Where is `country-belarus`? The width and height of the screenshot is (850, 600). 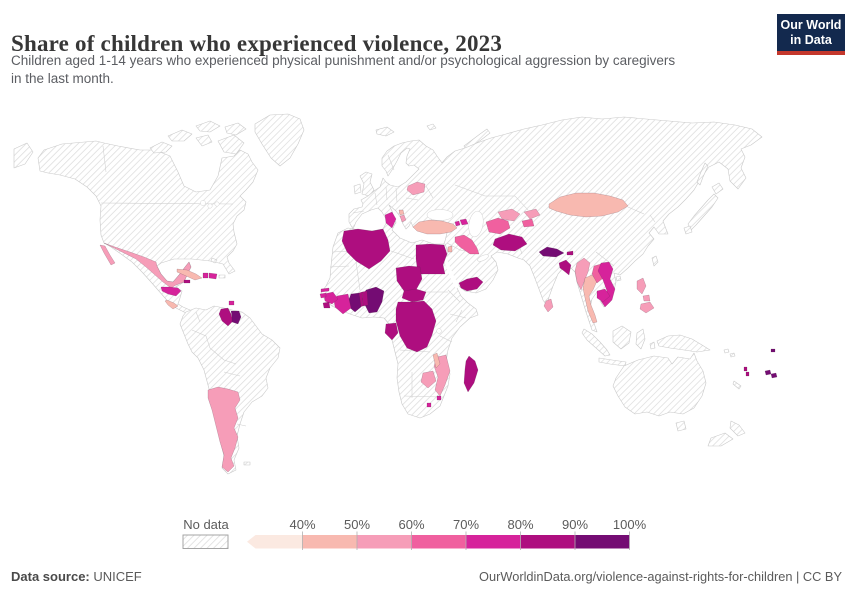
country-belarus is located at coordinates (416, 188).